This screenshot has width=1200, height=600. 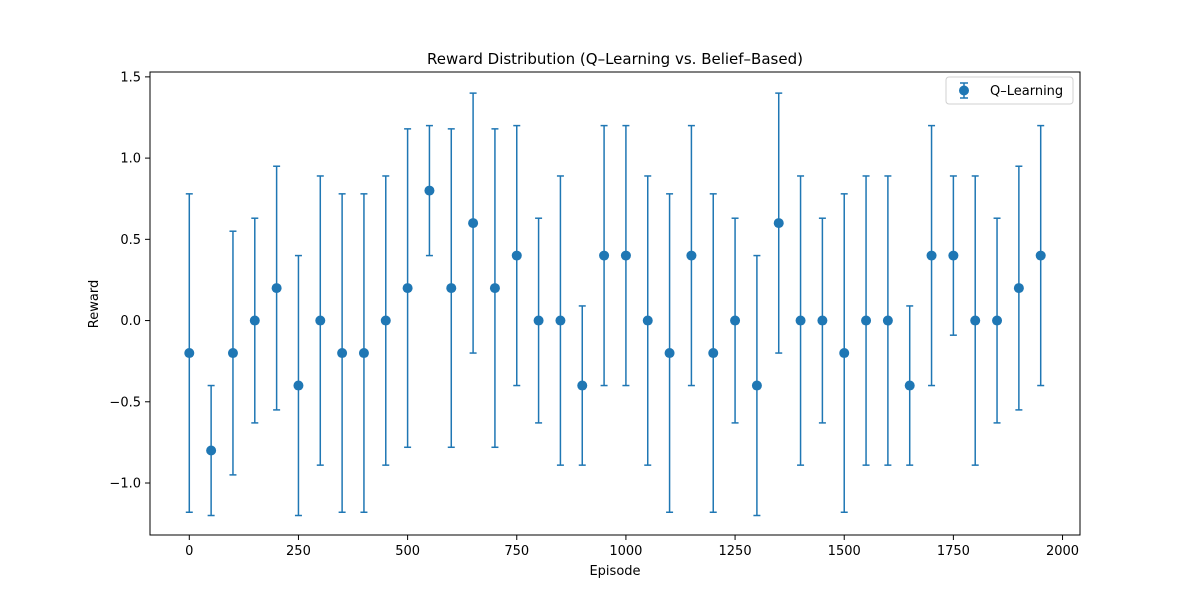 I want to click on y-tick-label: 0.0, so click(x=130, y=321).